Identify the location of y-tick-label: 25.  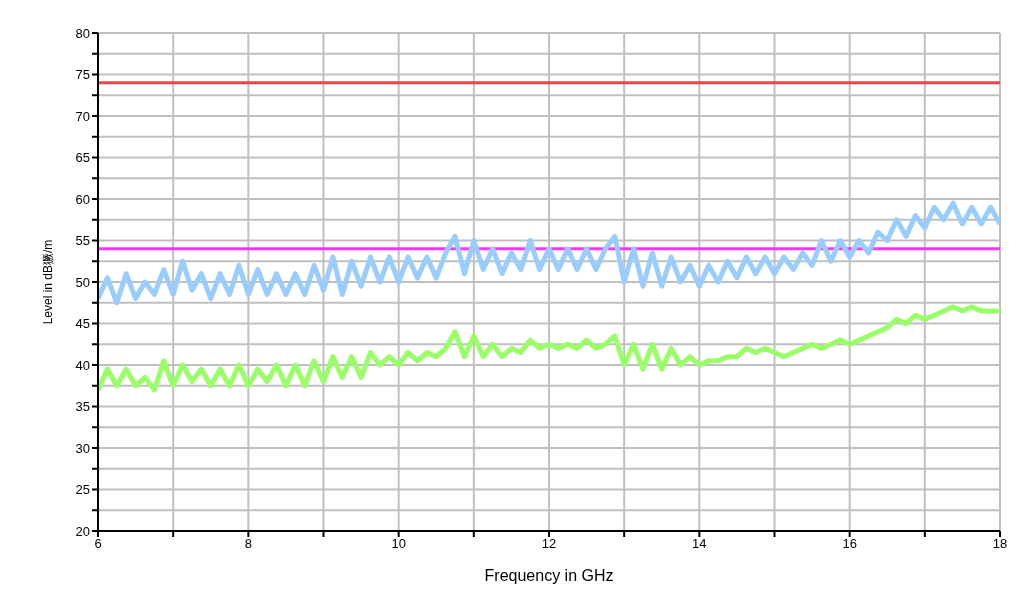
(82, 490).